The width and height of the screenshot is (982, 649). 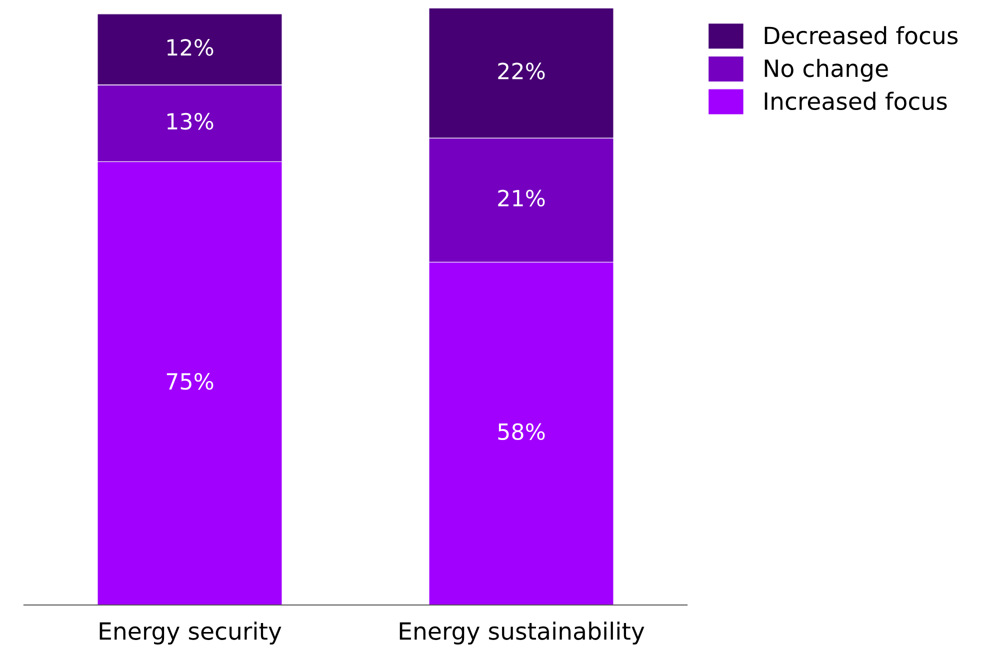 I want to click on data-label: 21%, so click(x=521, y=198).